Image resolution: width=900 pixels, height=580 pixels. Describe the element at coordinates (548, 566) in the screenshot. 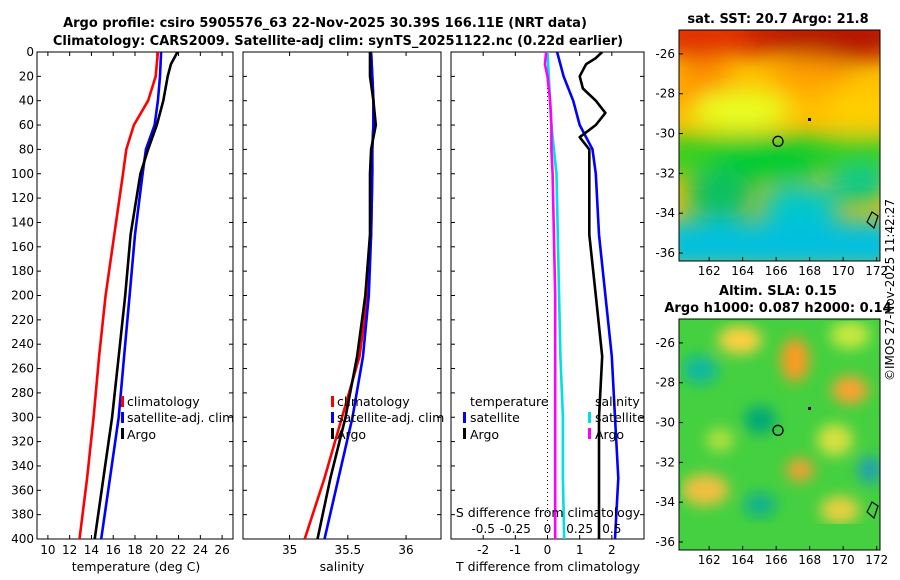

I see `t-difference-xlabel: T difference from climatology` at that location.